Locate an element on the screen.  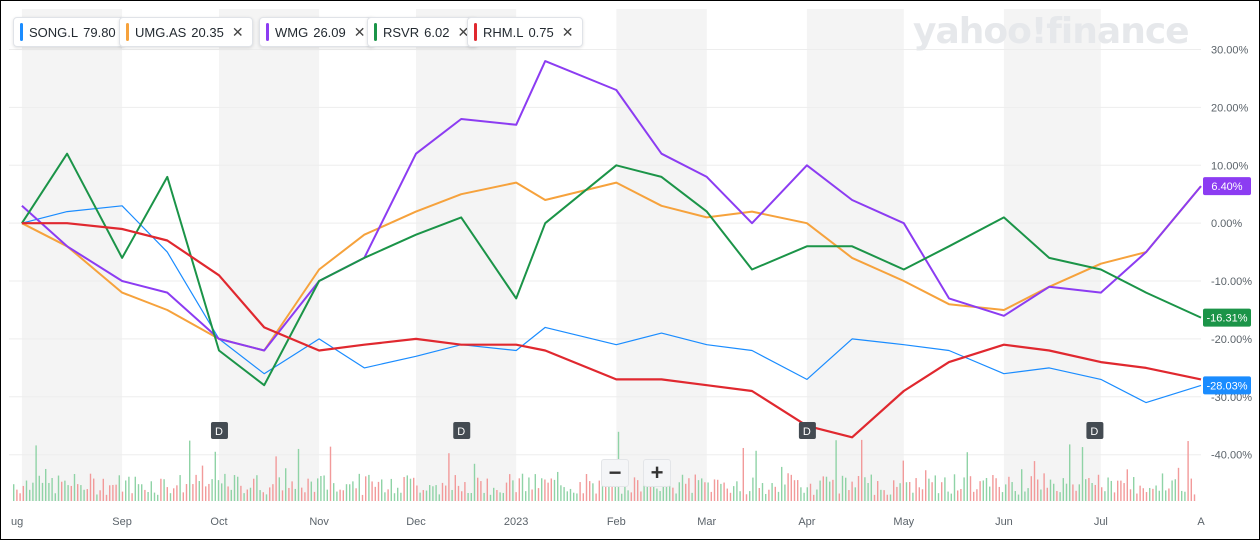
zoom-out-button: − is located at coordinates (615, 473).